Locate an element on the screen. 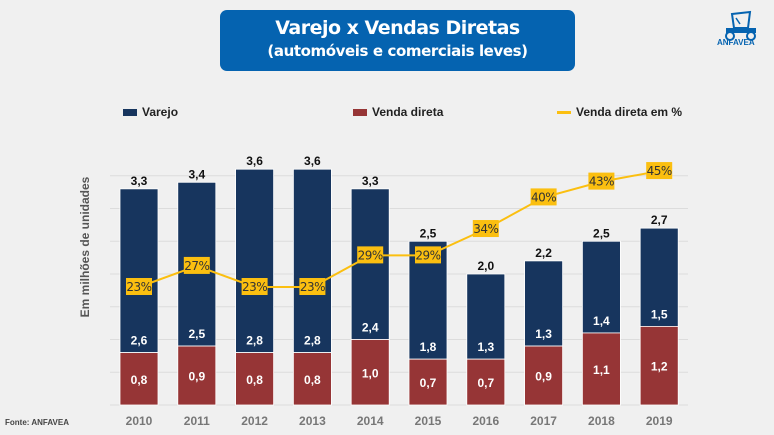 This screenshot has height=435, width=774. varejo-label: 2,4 is located at coordinates (370, 328).